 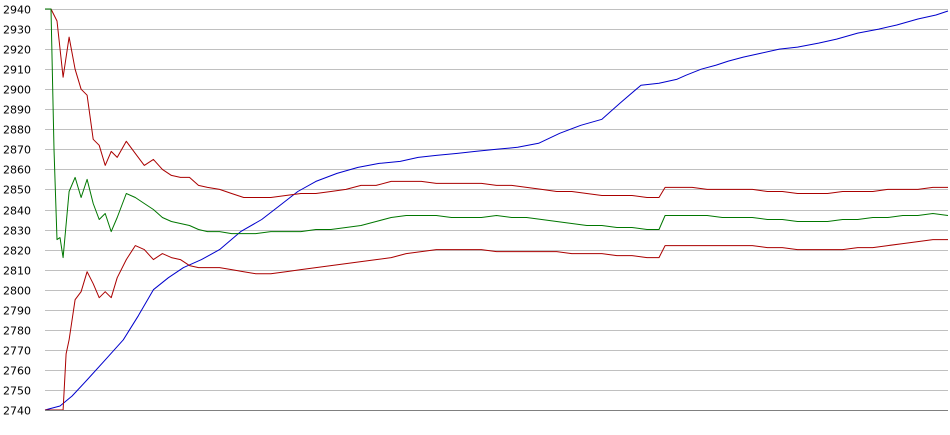 What do you see at coordinates (17, 371) in the screenshot?
I see `y-tick-label: 2760` at bounding box center [17, 371].